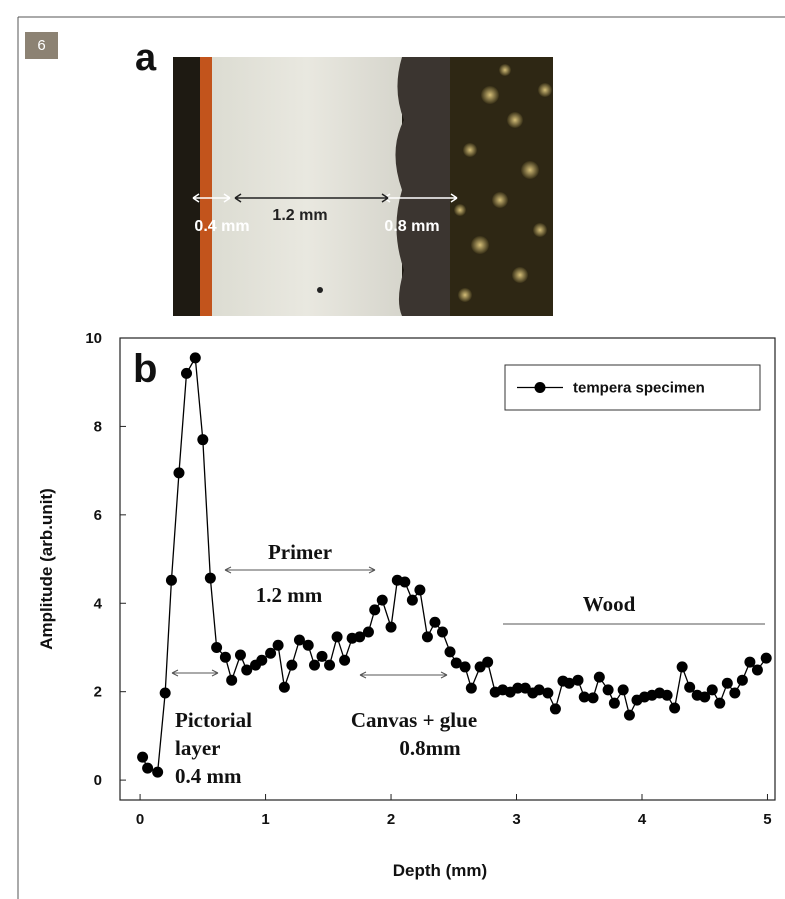  I want to click on y-tick-label: 2, so click(98, 692).